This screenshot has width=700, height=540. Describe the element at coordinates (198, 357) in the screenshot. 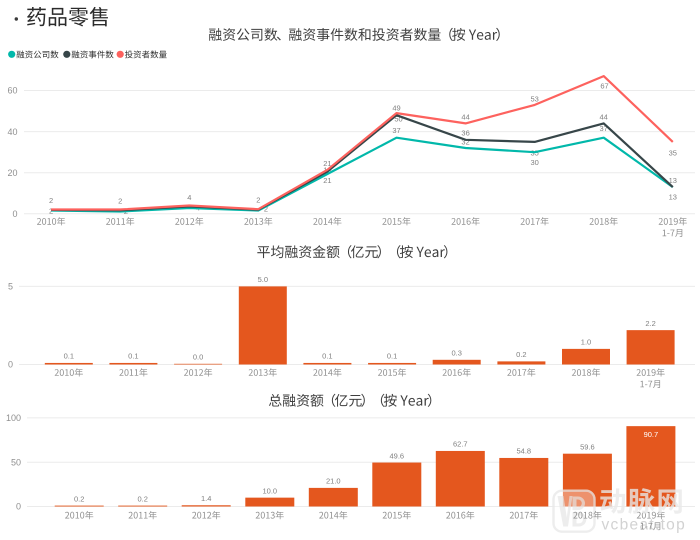

I see `svg-text: 0.0` at that location.